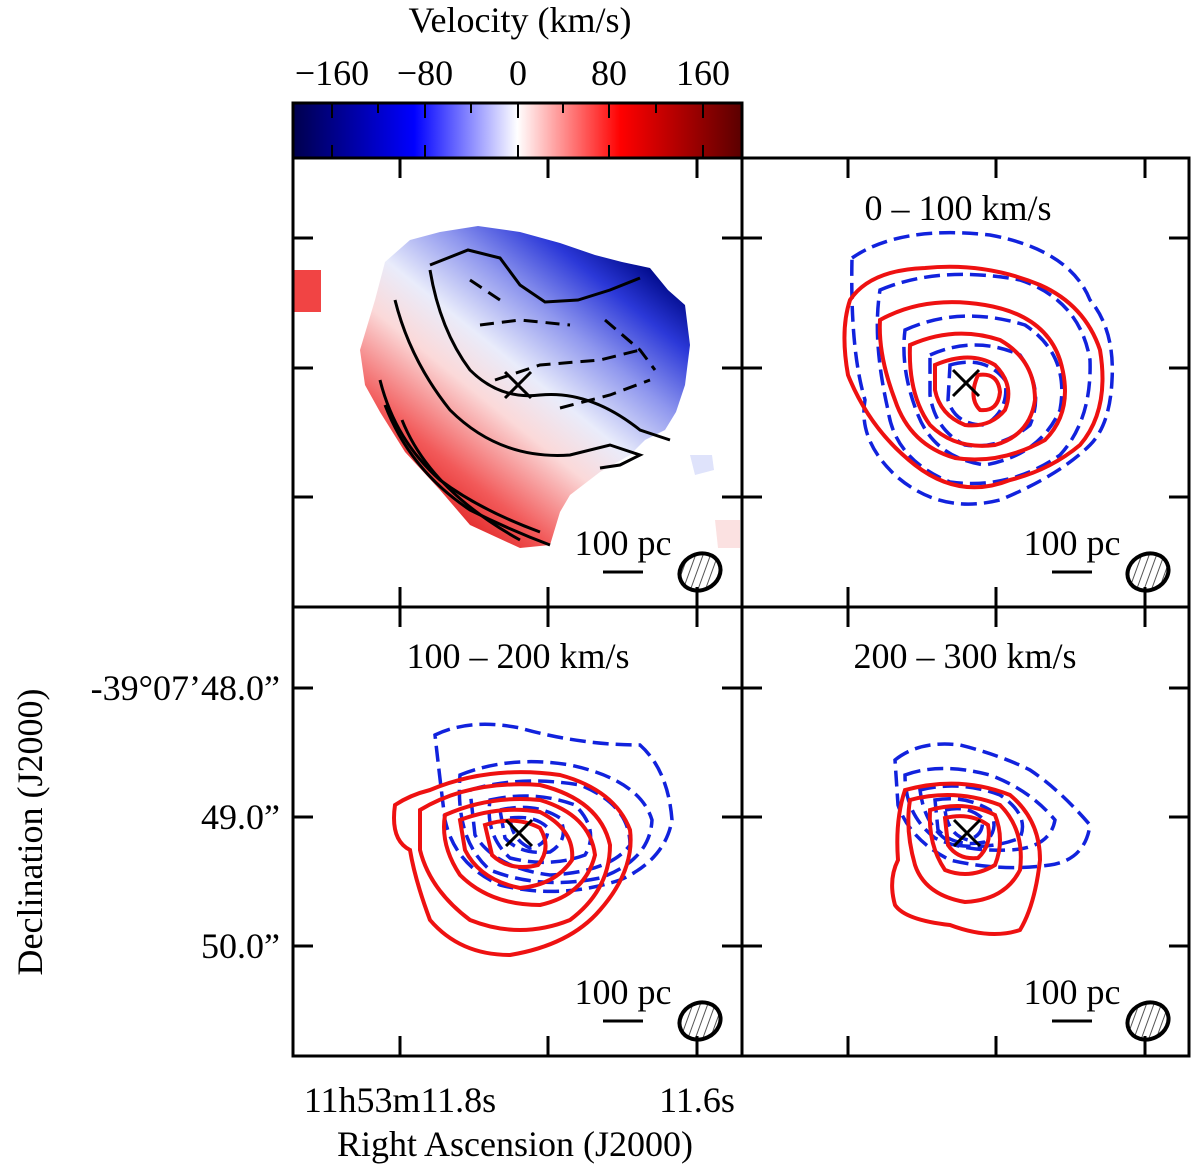 This screenshot has width=1200, height=1174. I want to click on colorbar-tick-label: −80, so click(425, 73).